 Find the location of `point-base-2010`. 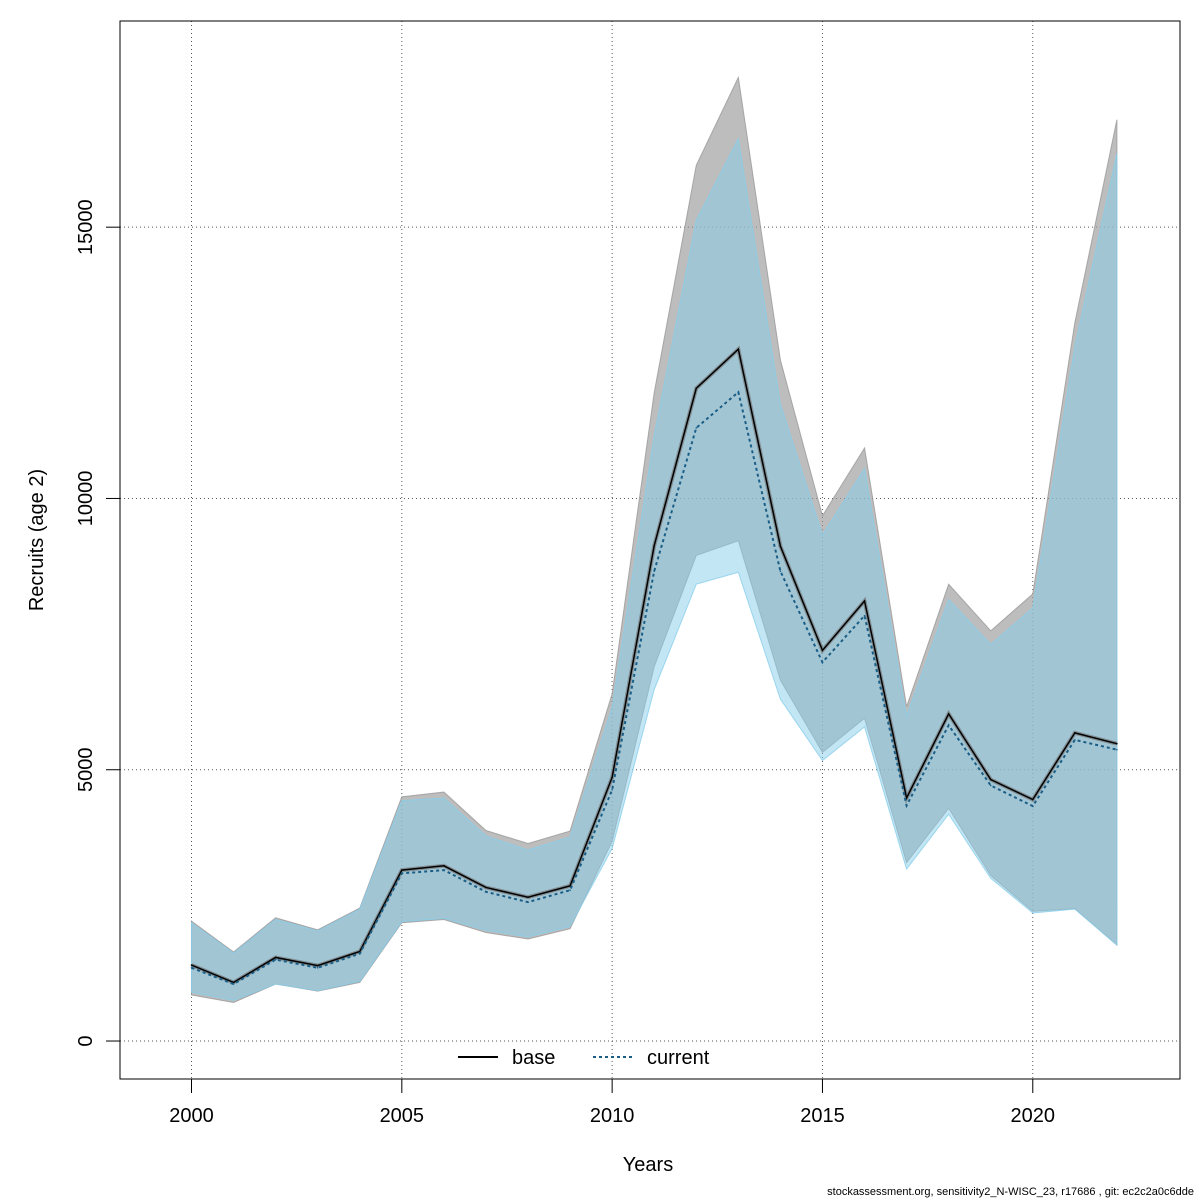

point-base-2010 is located at coordinates (612, 777).